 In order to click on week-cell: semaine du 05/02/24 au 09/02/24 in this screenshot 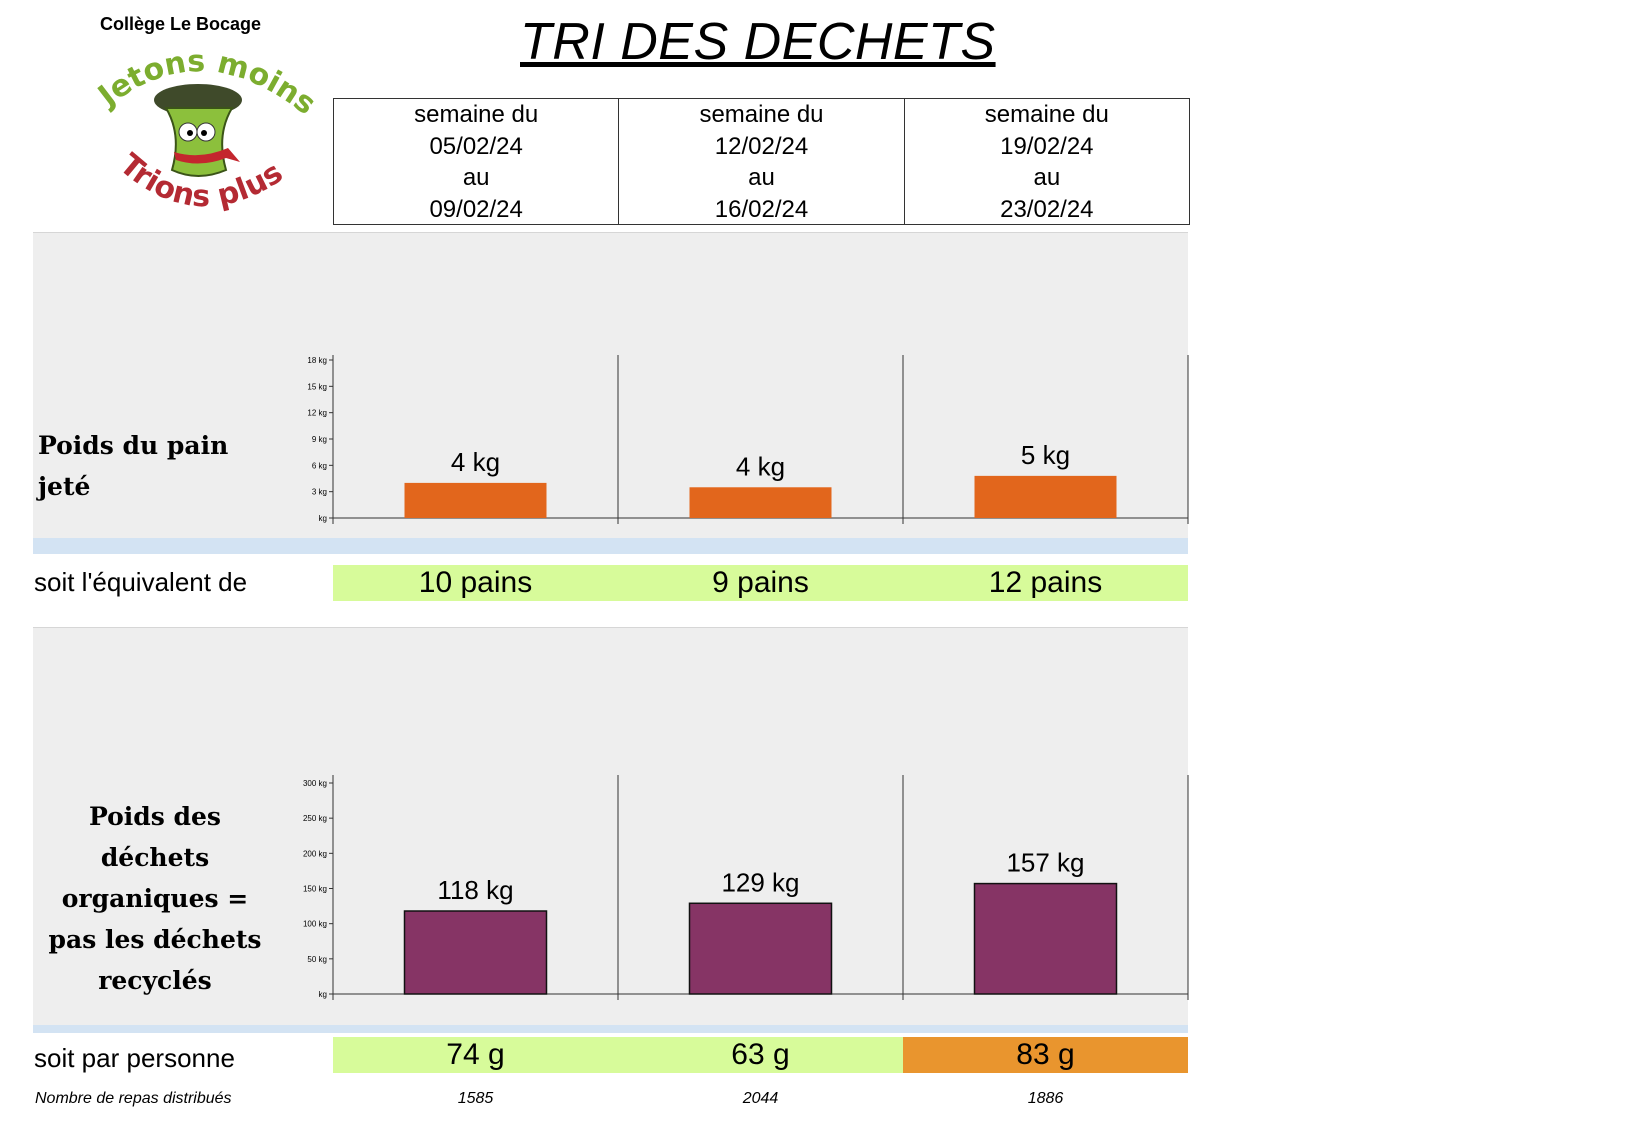, I will do `click(477, 161)`.